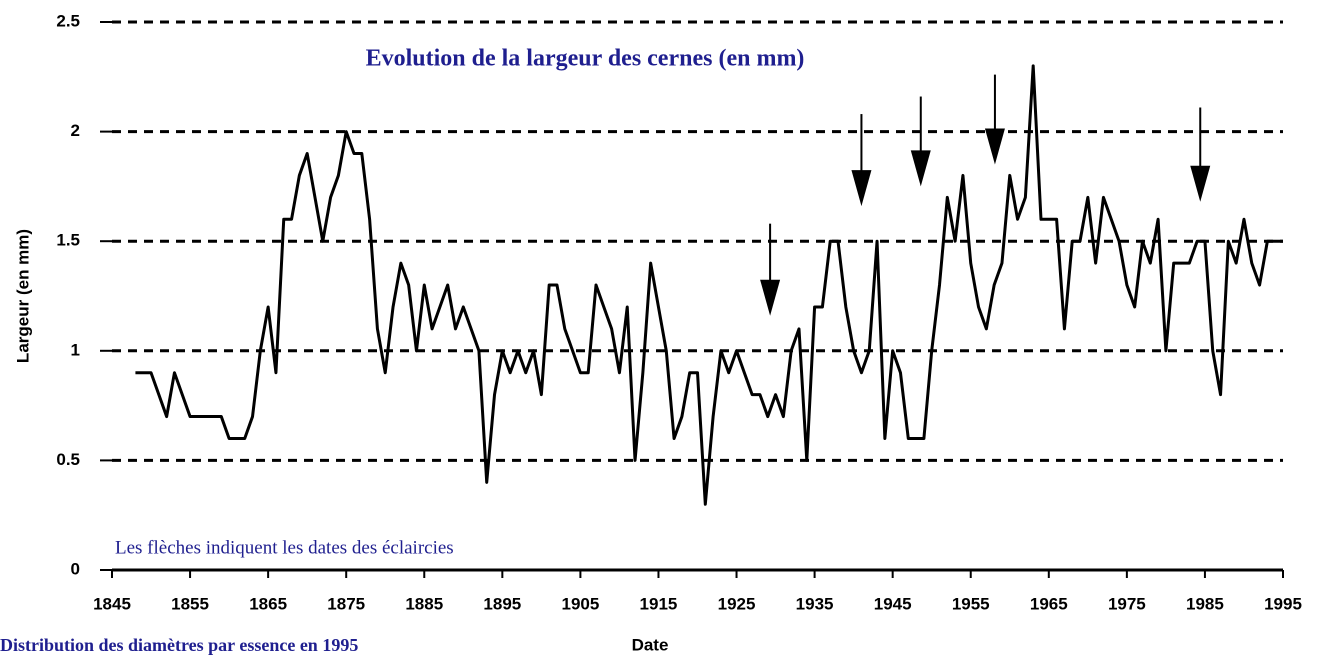 The width and height of the screenshot is (1324, 656). Describe the element at coordinates (815, 603) in the screenshot. I see `x-tick-label: 1935` at that location.